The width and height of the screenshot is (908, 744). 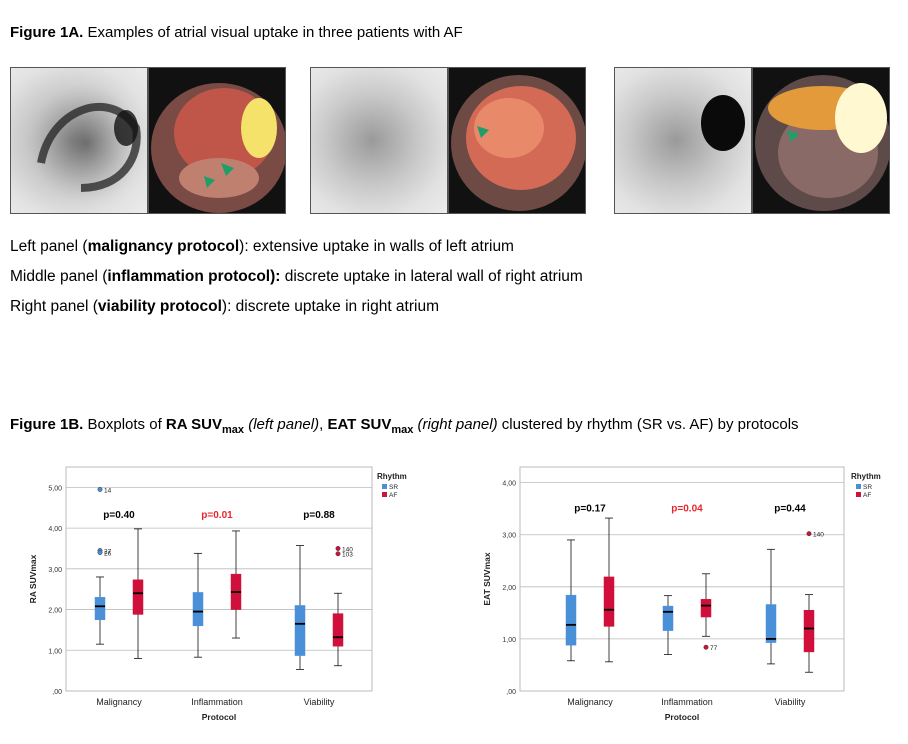 What do you see at coordinates (359, 424) in the screenshot?
I see `figure-1b-eat: EAT SUV` at bounding box center [359, 424].